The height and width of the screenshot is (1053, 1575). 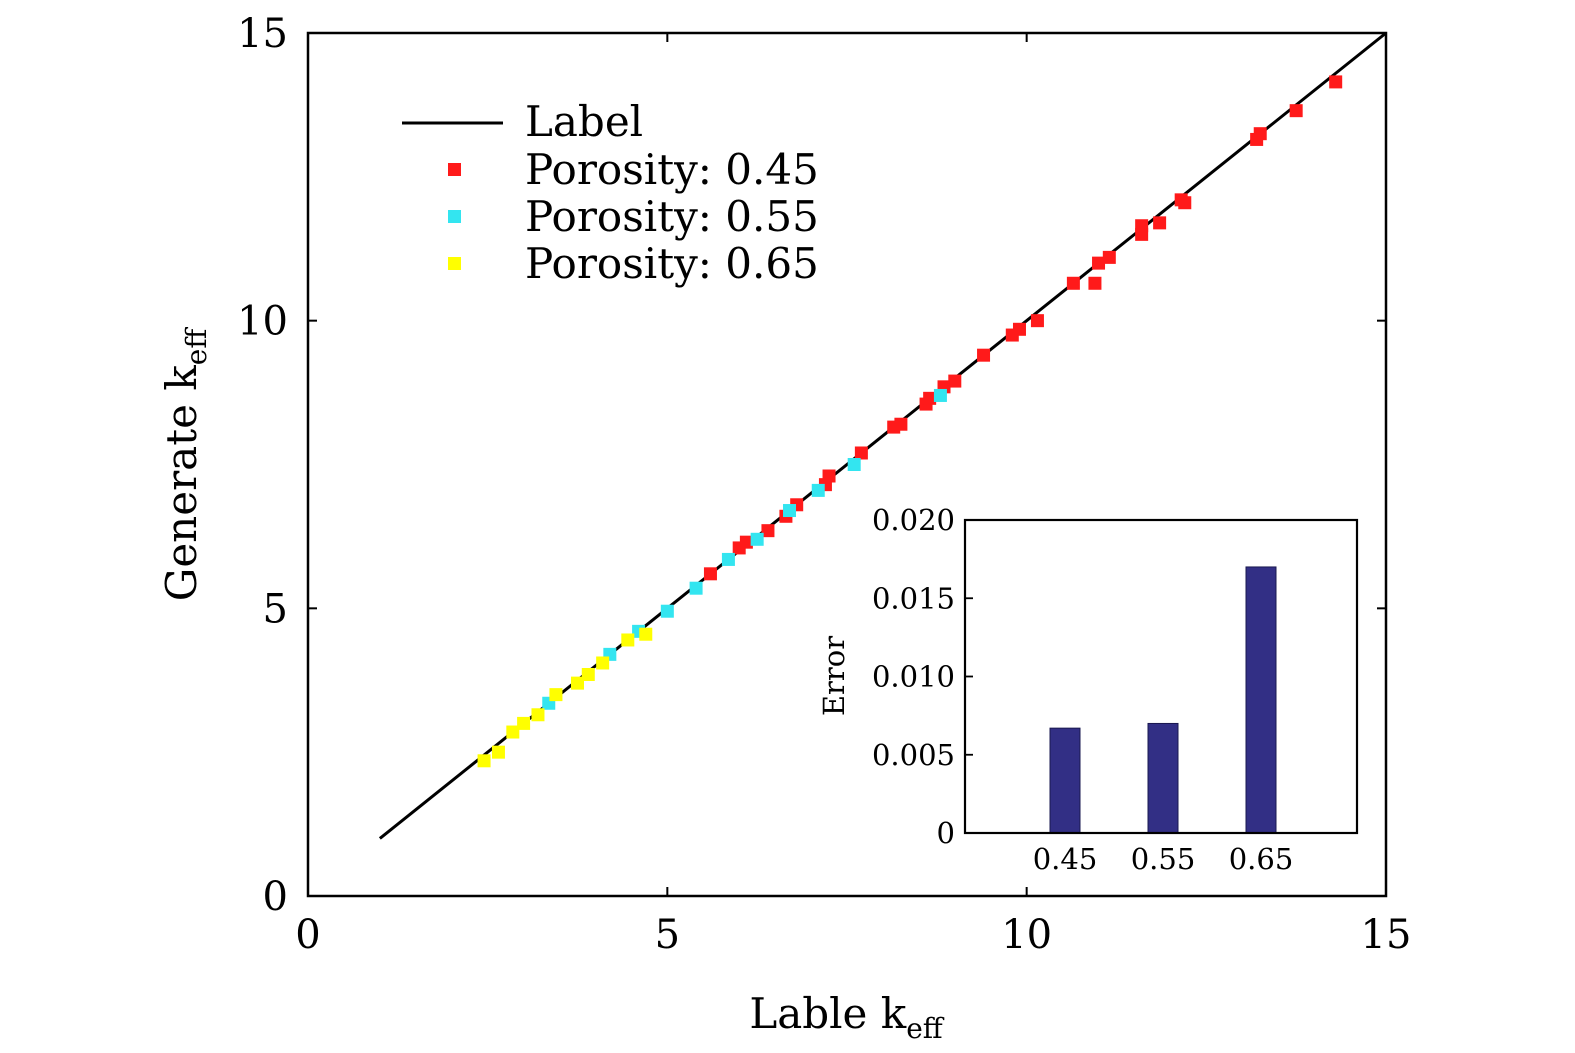 I want to click on y-axis-title: Generate keff, so click(x=185, y=464).